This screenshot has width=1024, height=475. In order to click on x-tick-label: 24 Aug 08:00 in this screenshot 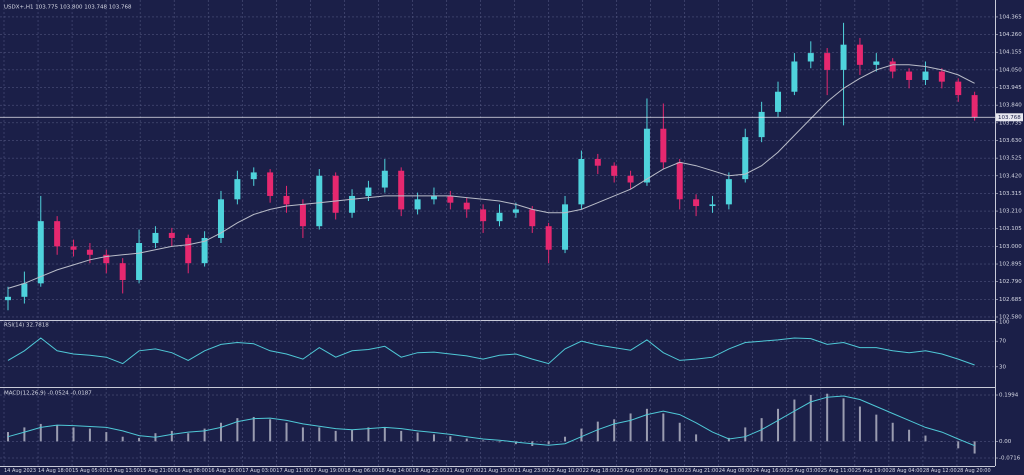, I will do `click(736, 471)`.